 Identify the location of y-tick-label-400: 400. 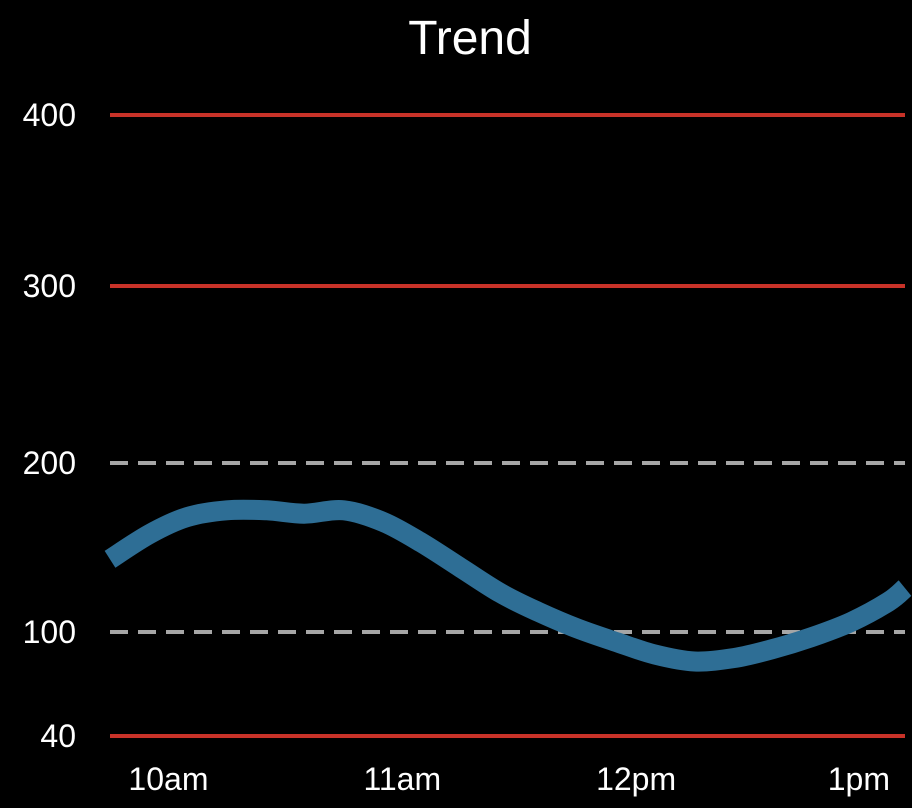
(49, 115).